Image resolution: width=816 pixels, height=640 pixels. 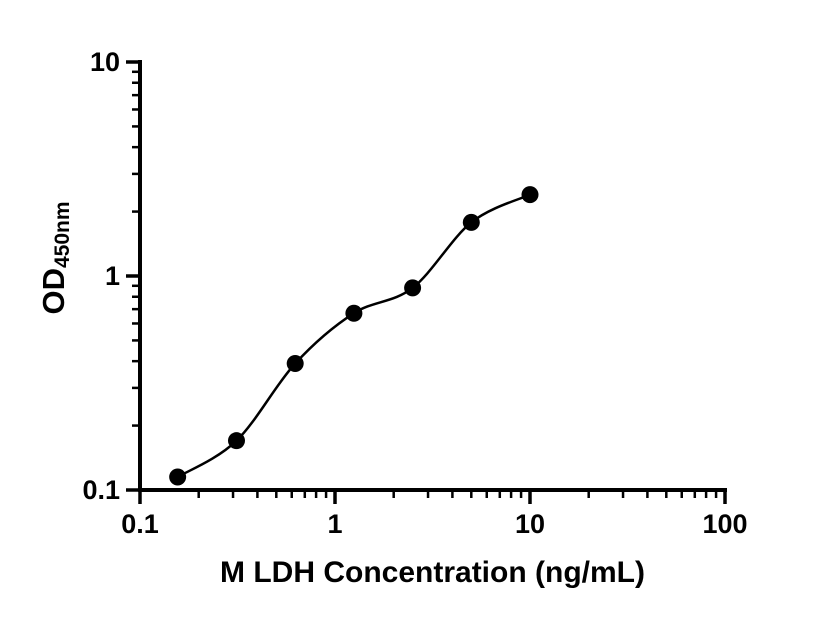 I want to click on x-tick-label: 0.1, so click(x=140, y=524).